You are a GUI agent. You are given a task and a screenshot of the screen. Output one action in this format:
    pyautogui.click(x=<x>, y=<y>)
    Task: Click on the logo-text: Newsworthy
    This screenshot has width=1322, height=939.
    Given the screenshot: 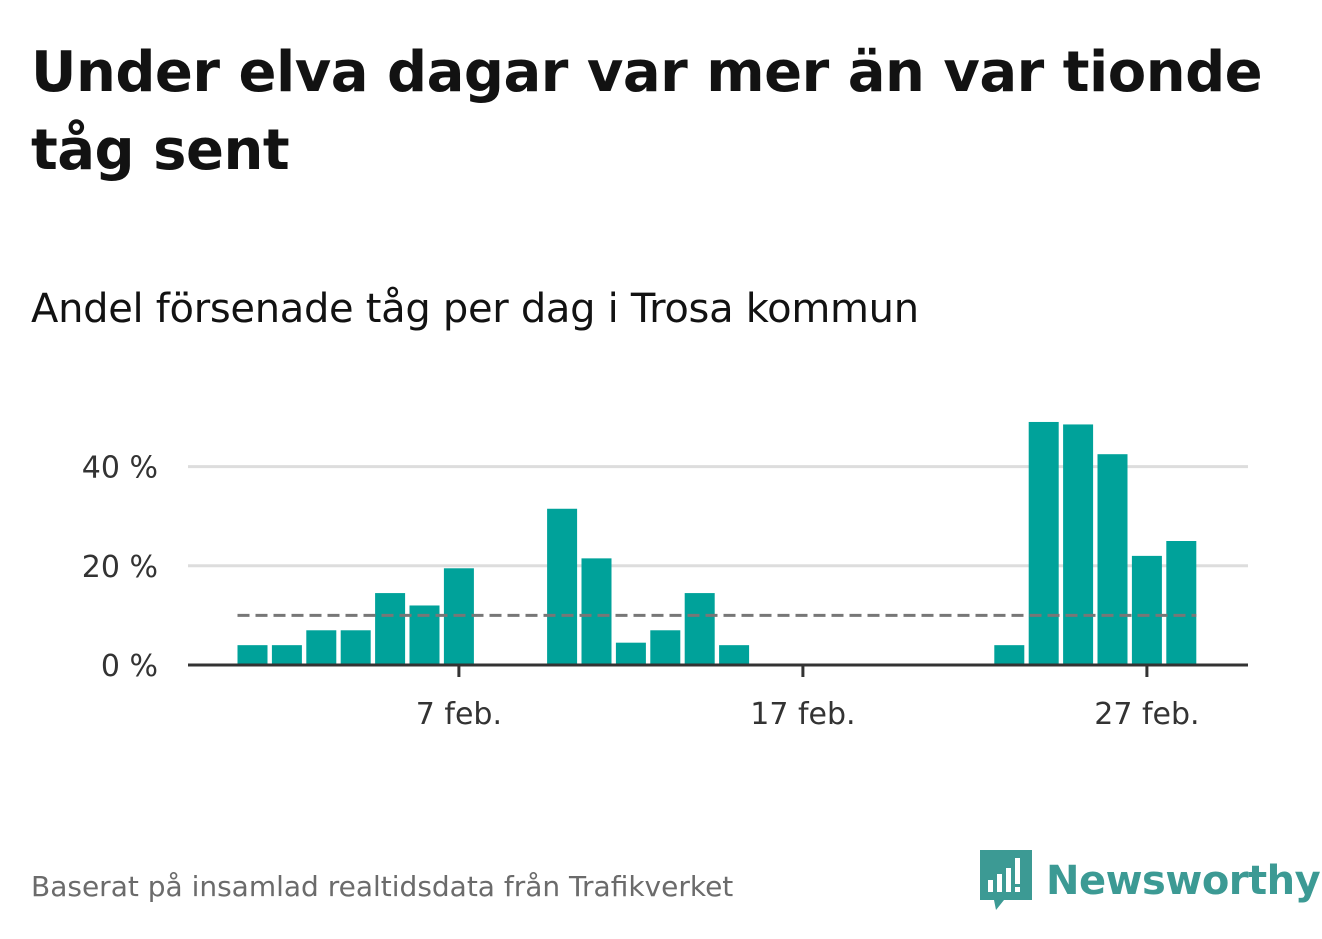 What is the action you would take?
    pyautogui.click(x=1183, y=881)
    